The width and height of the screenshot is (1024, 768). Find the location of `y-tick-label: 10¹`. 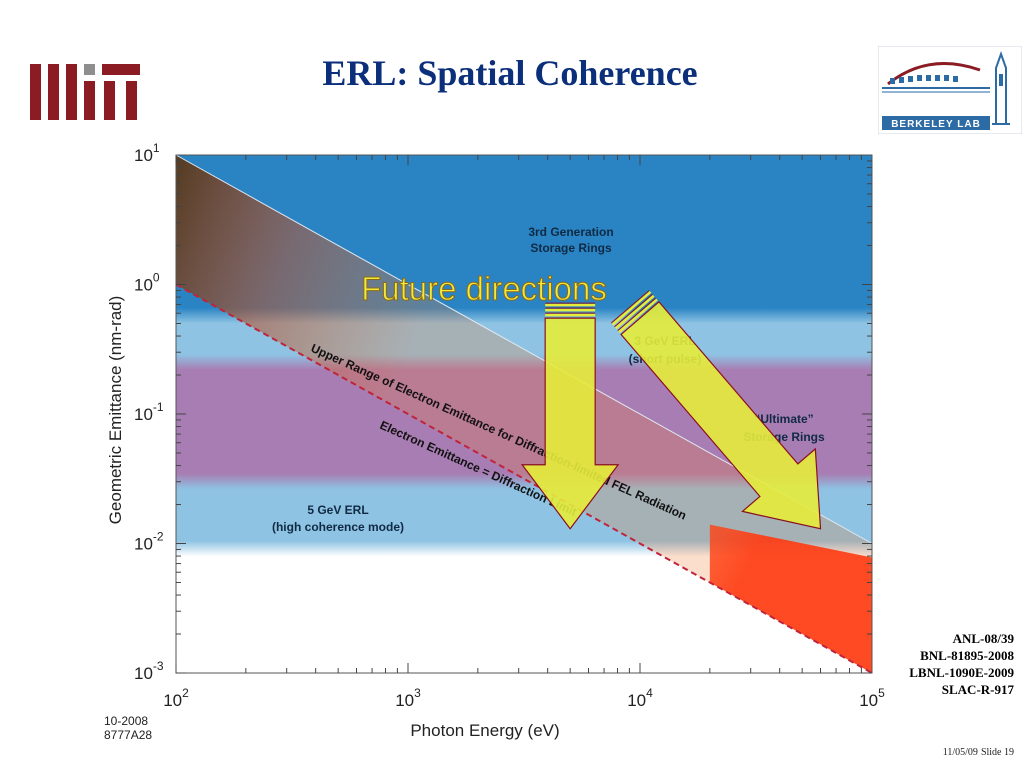

y-tick-label: 10¹ is located at coordinates (147, 153).